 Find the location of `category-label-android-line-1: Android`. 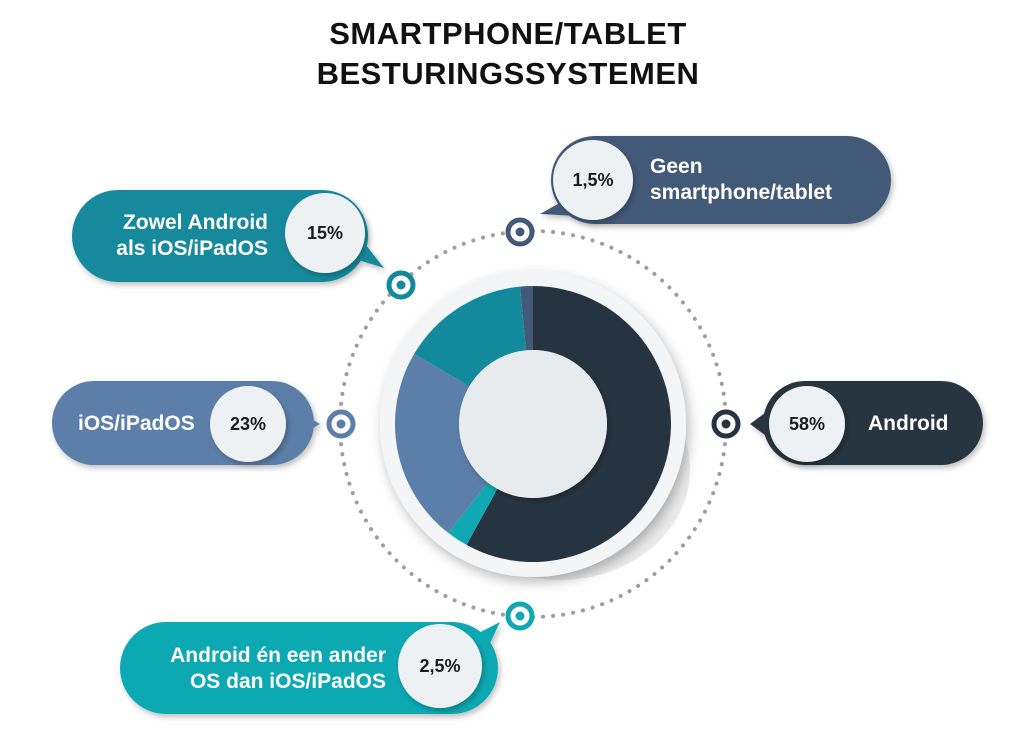

category-label-android-line-1: Android is located at coordinates (908, 423).